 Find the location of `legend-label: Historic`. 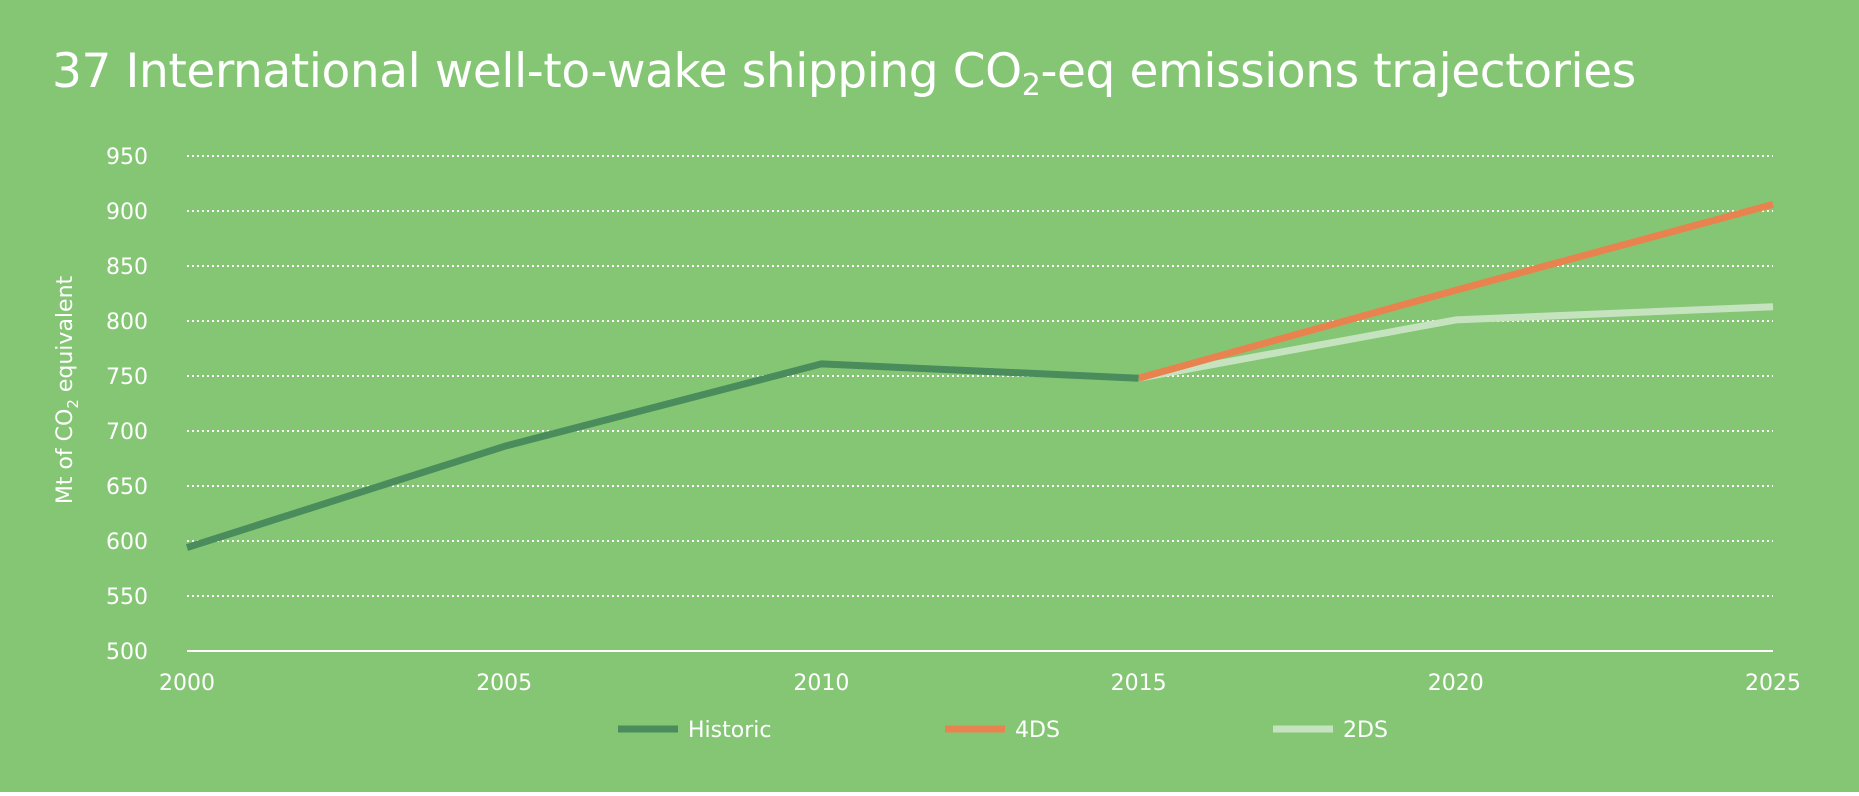

legend-label: Historic is located at coordinates (729, 730).